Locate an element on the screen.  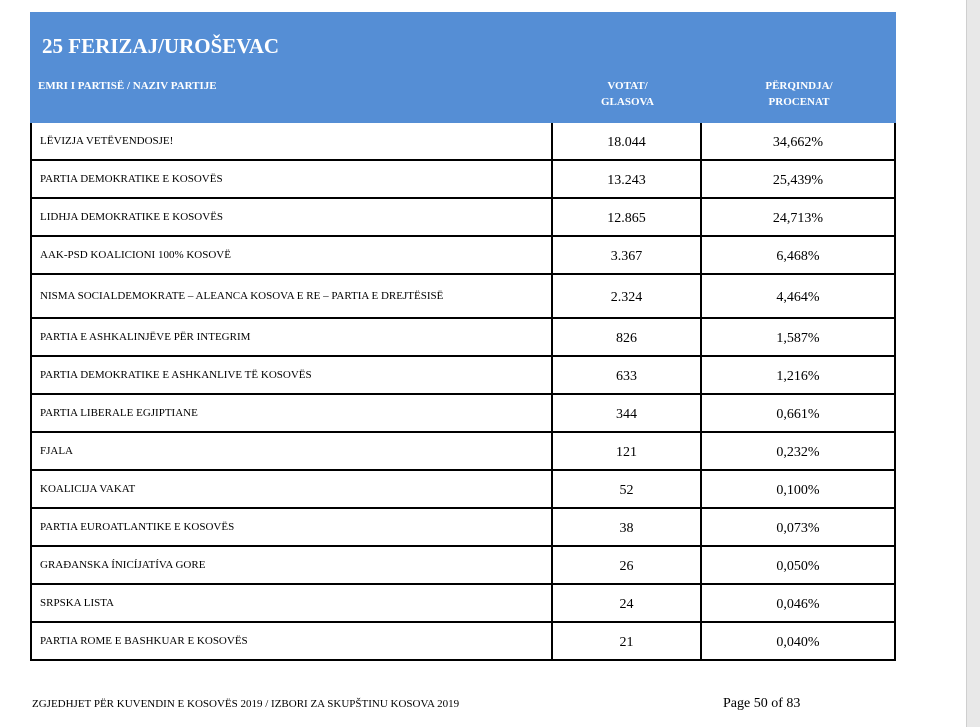
party-cell: GRAĐANSKA ÍNICÍJATÍVA GORE is located at coordinates (291, 565).